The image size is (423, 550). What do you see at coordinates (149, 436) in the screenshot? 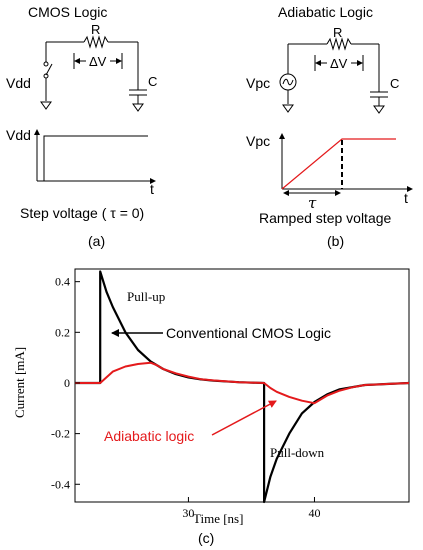
I see `annotation-adiabatic: Adiabatic logic` at bounding box center [149, 436].